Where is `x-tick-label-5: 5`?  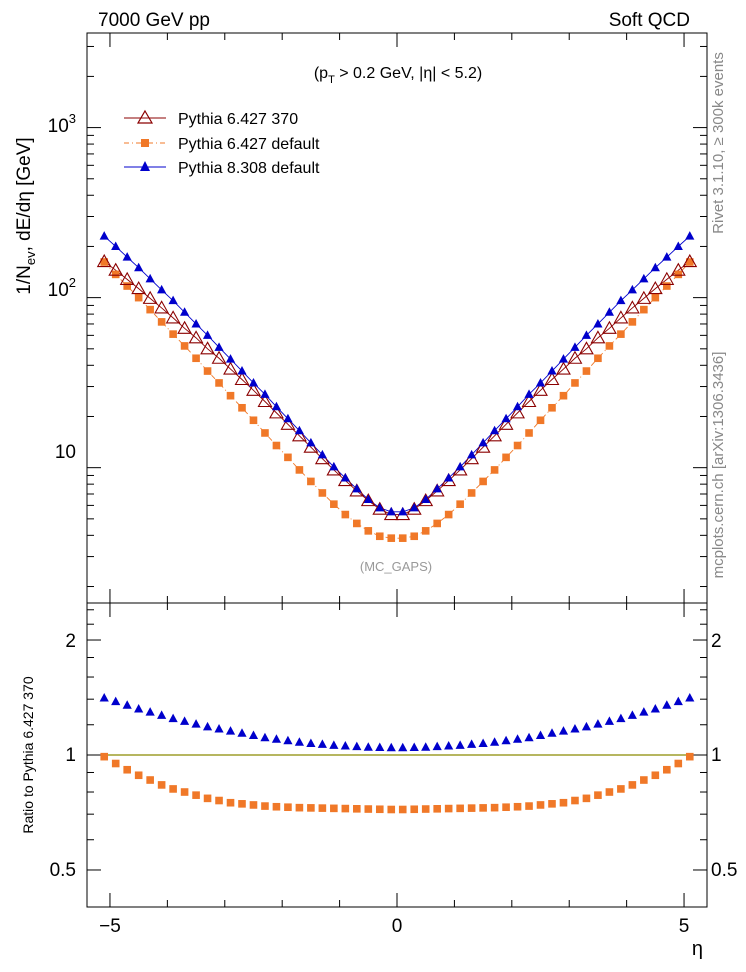 x-tick-label-5: 5 is located at coordinates (684, 926).